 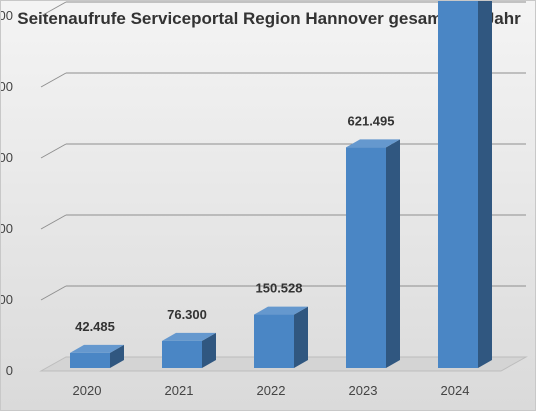 I want to click on data-label: 621.495, so click(x=371, y=120).